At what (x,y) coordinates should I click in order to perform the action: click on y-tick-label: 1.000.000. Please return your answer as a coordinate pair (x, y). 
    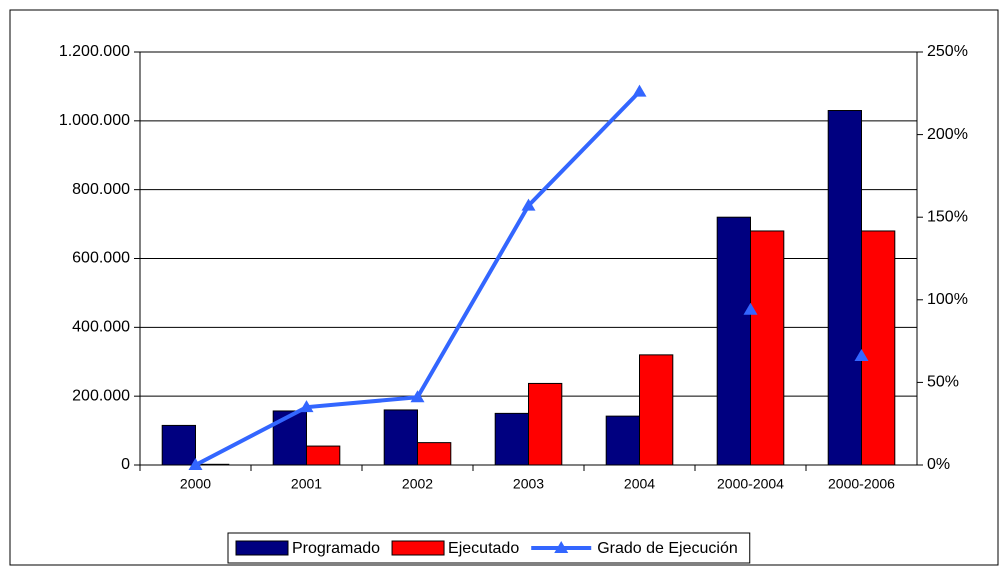
    Looking at the image, I should click on (94, 120).